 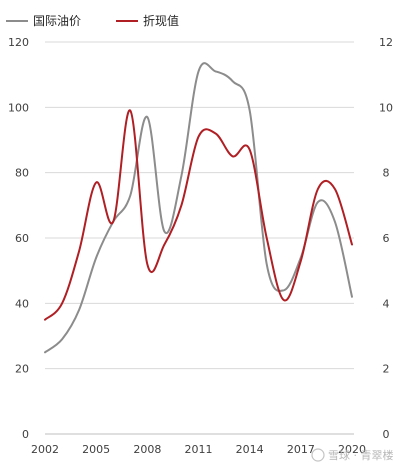 I want to click on x-tick-label: 2014, so click(x=250, y=449).